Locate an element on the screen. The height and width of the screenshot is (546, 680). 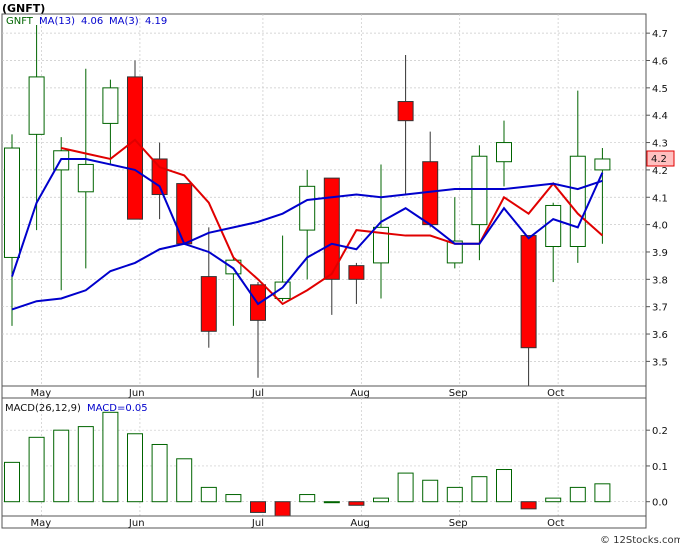
legend-ma3-label: MA(3) is located at coordinates (124, 21).